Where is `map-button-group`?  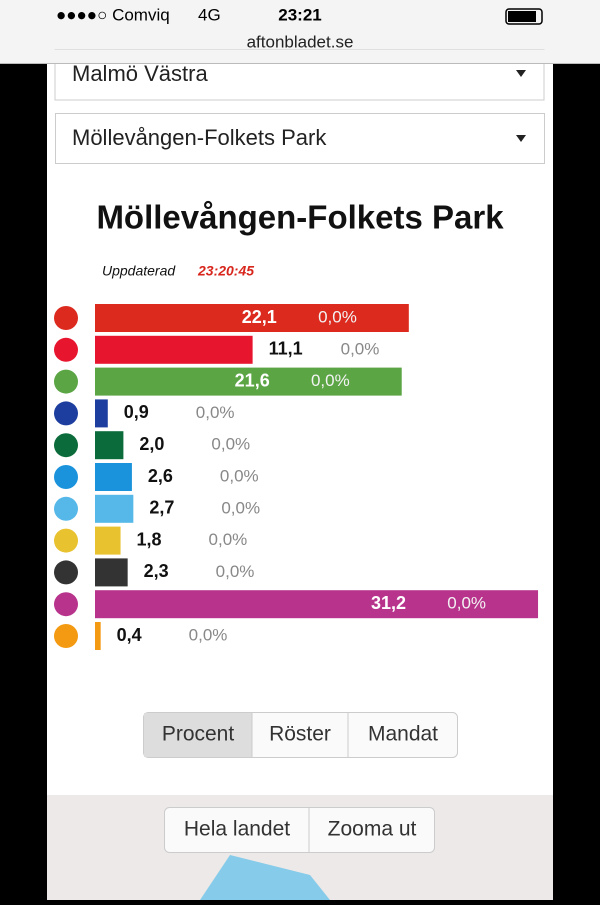 map-button-group is located at coordinates (299, 830).